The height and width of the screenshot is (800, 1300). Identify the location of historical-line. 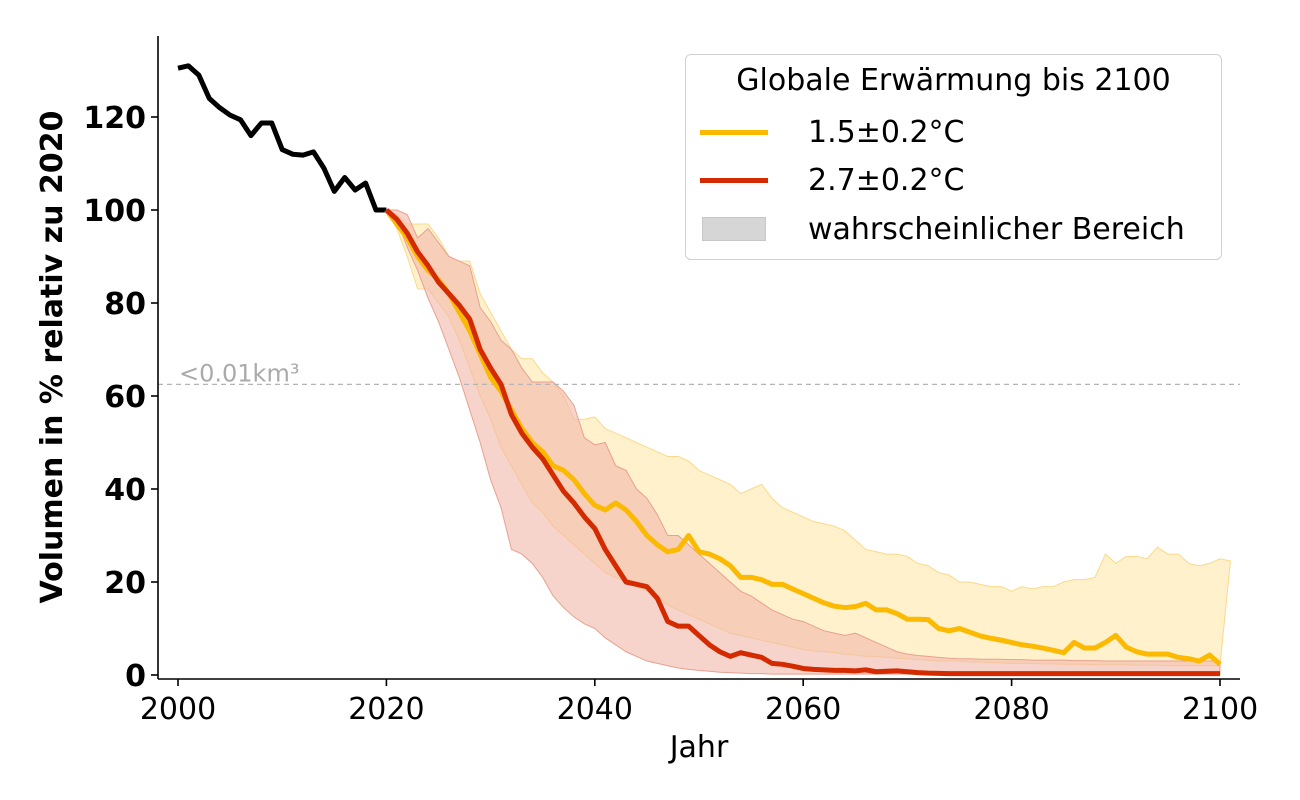
(282, 138).